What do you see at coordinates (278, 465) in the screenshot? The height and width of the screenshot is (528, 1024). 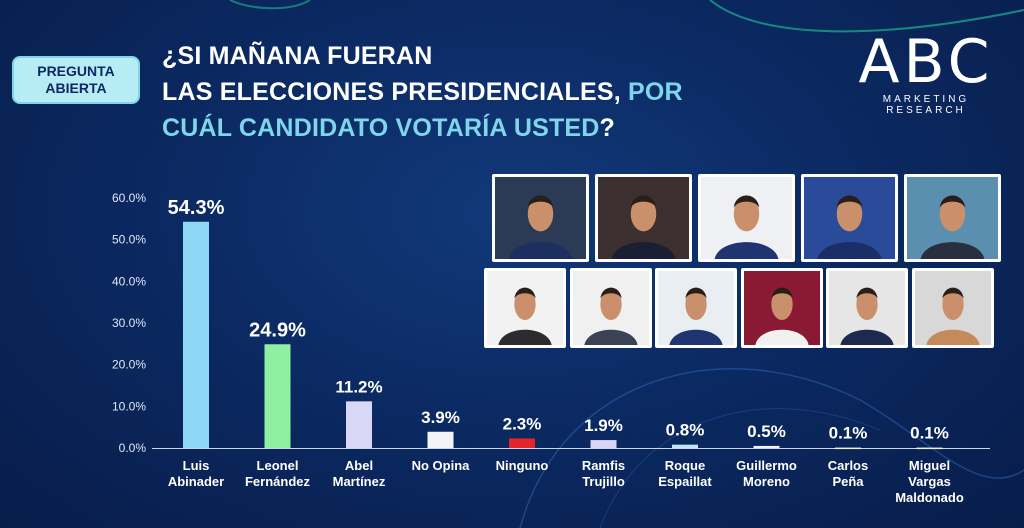 I see `x-category-label: Leonel` at bounding box center [278, 465].